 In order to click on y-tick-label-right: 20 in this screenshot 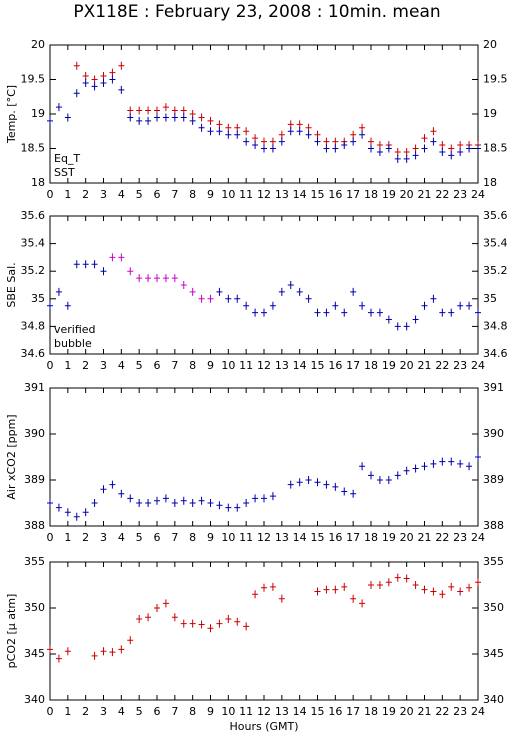, I will do `click(490, 44)`.